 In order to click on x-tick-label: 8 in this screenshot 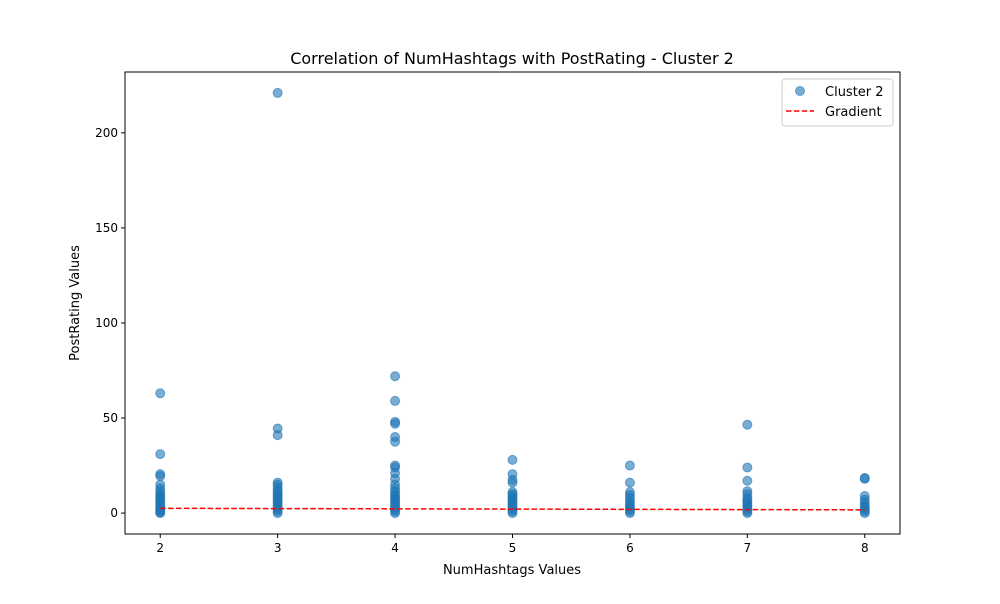, I will do `click(865, 548)`.